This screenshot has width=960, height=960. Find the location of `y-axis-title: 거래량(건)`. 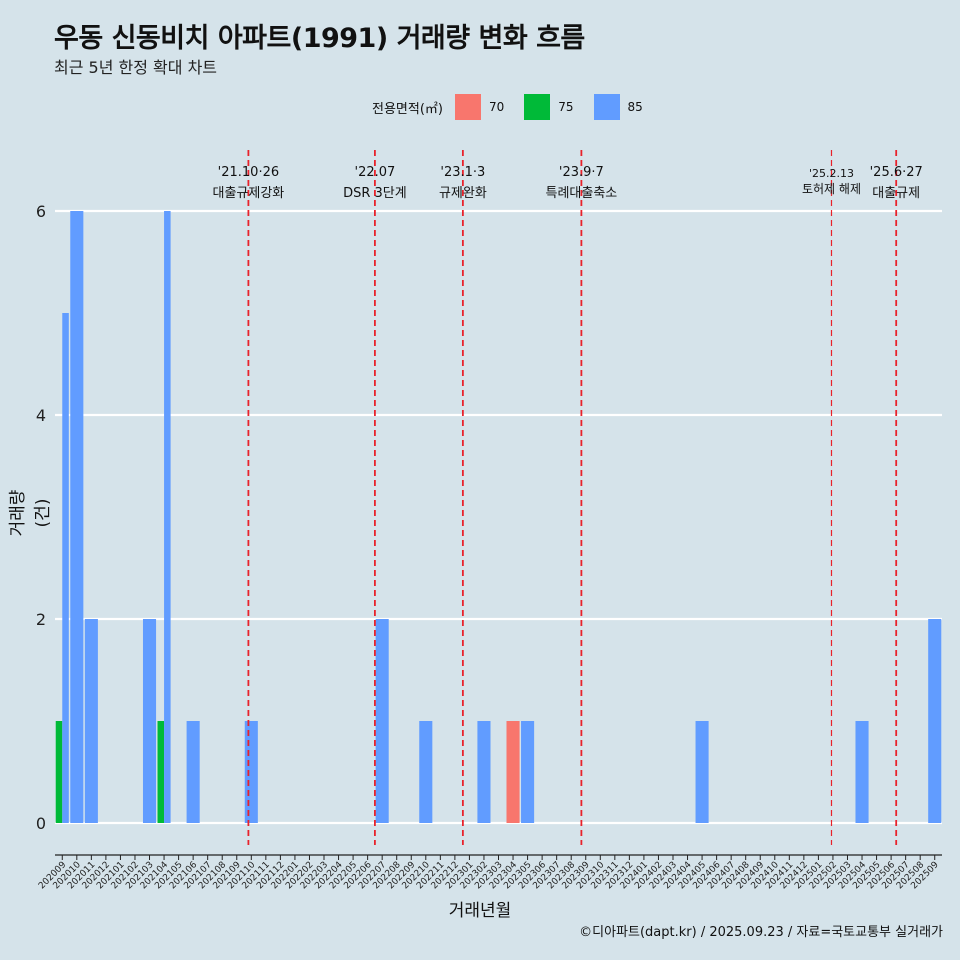

y-axis-title: 거래량(건) is located at coordinates (30, 513).